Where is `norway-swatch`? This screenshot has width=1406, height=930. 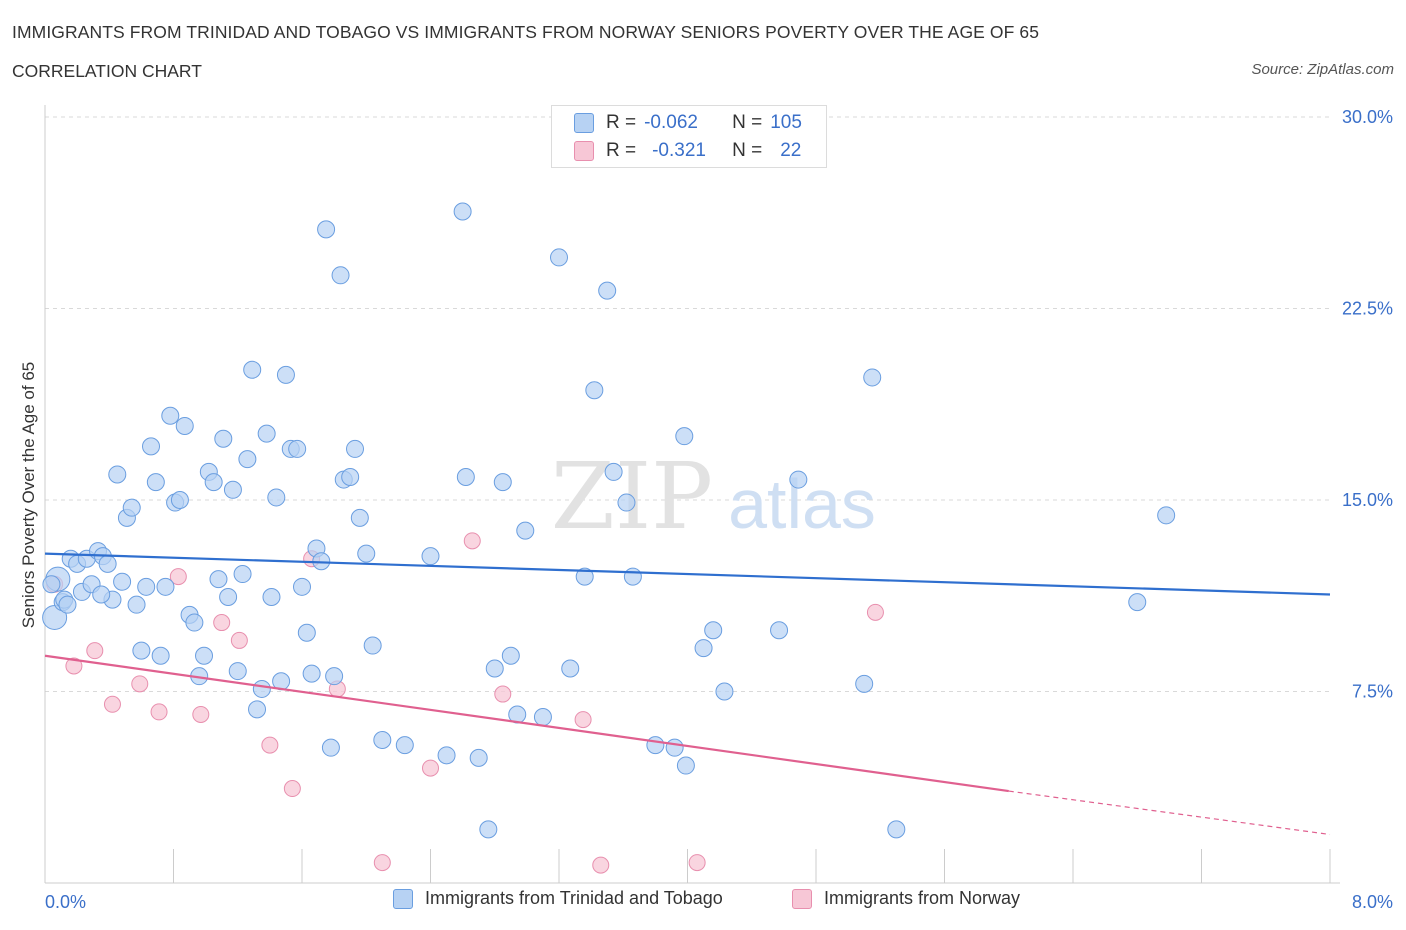
norway-swatch is located at coordinates (584, 151).